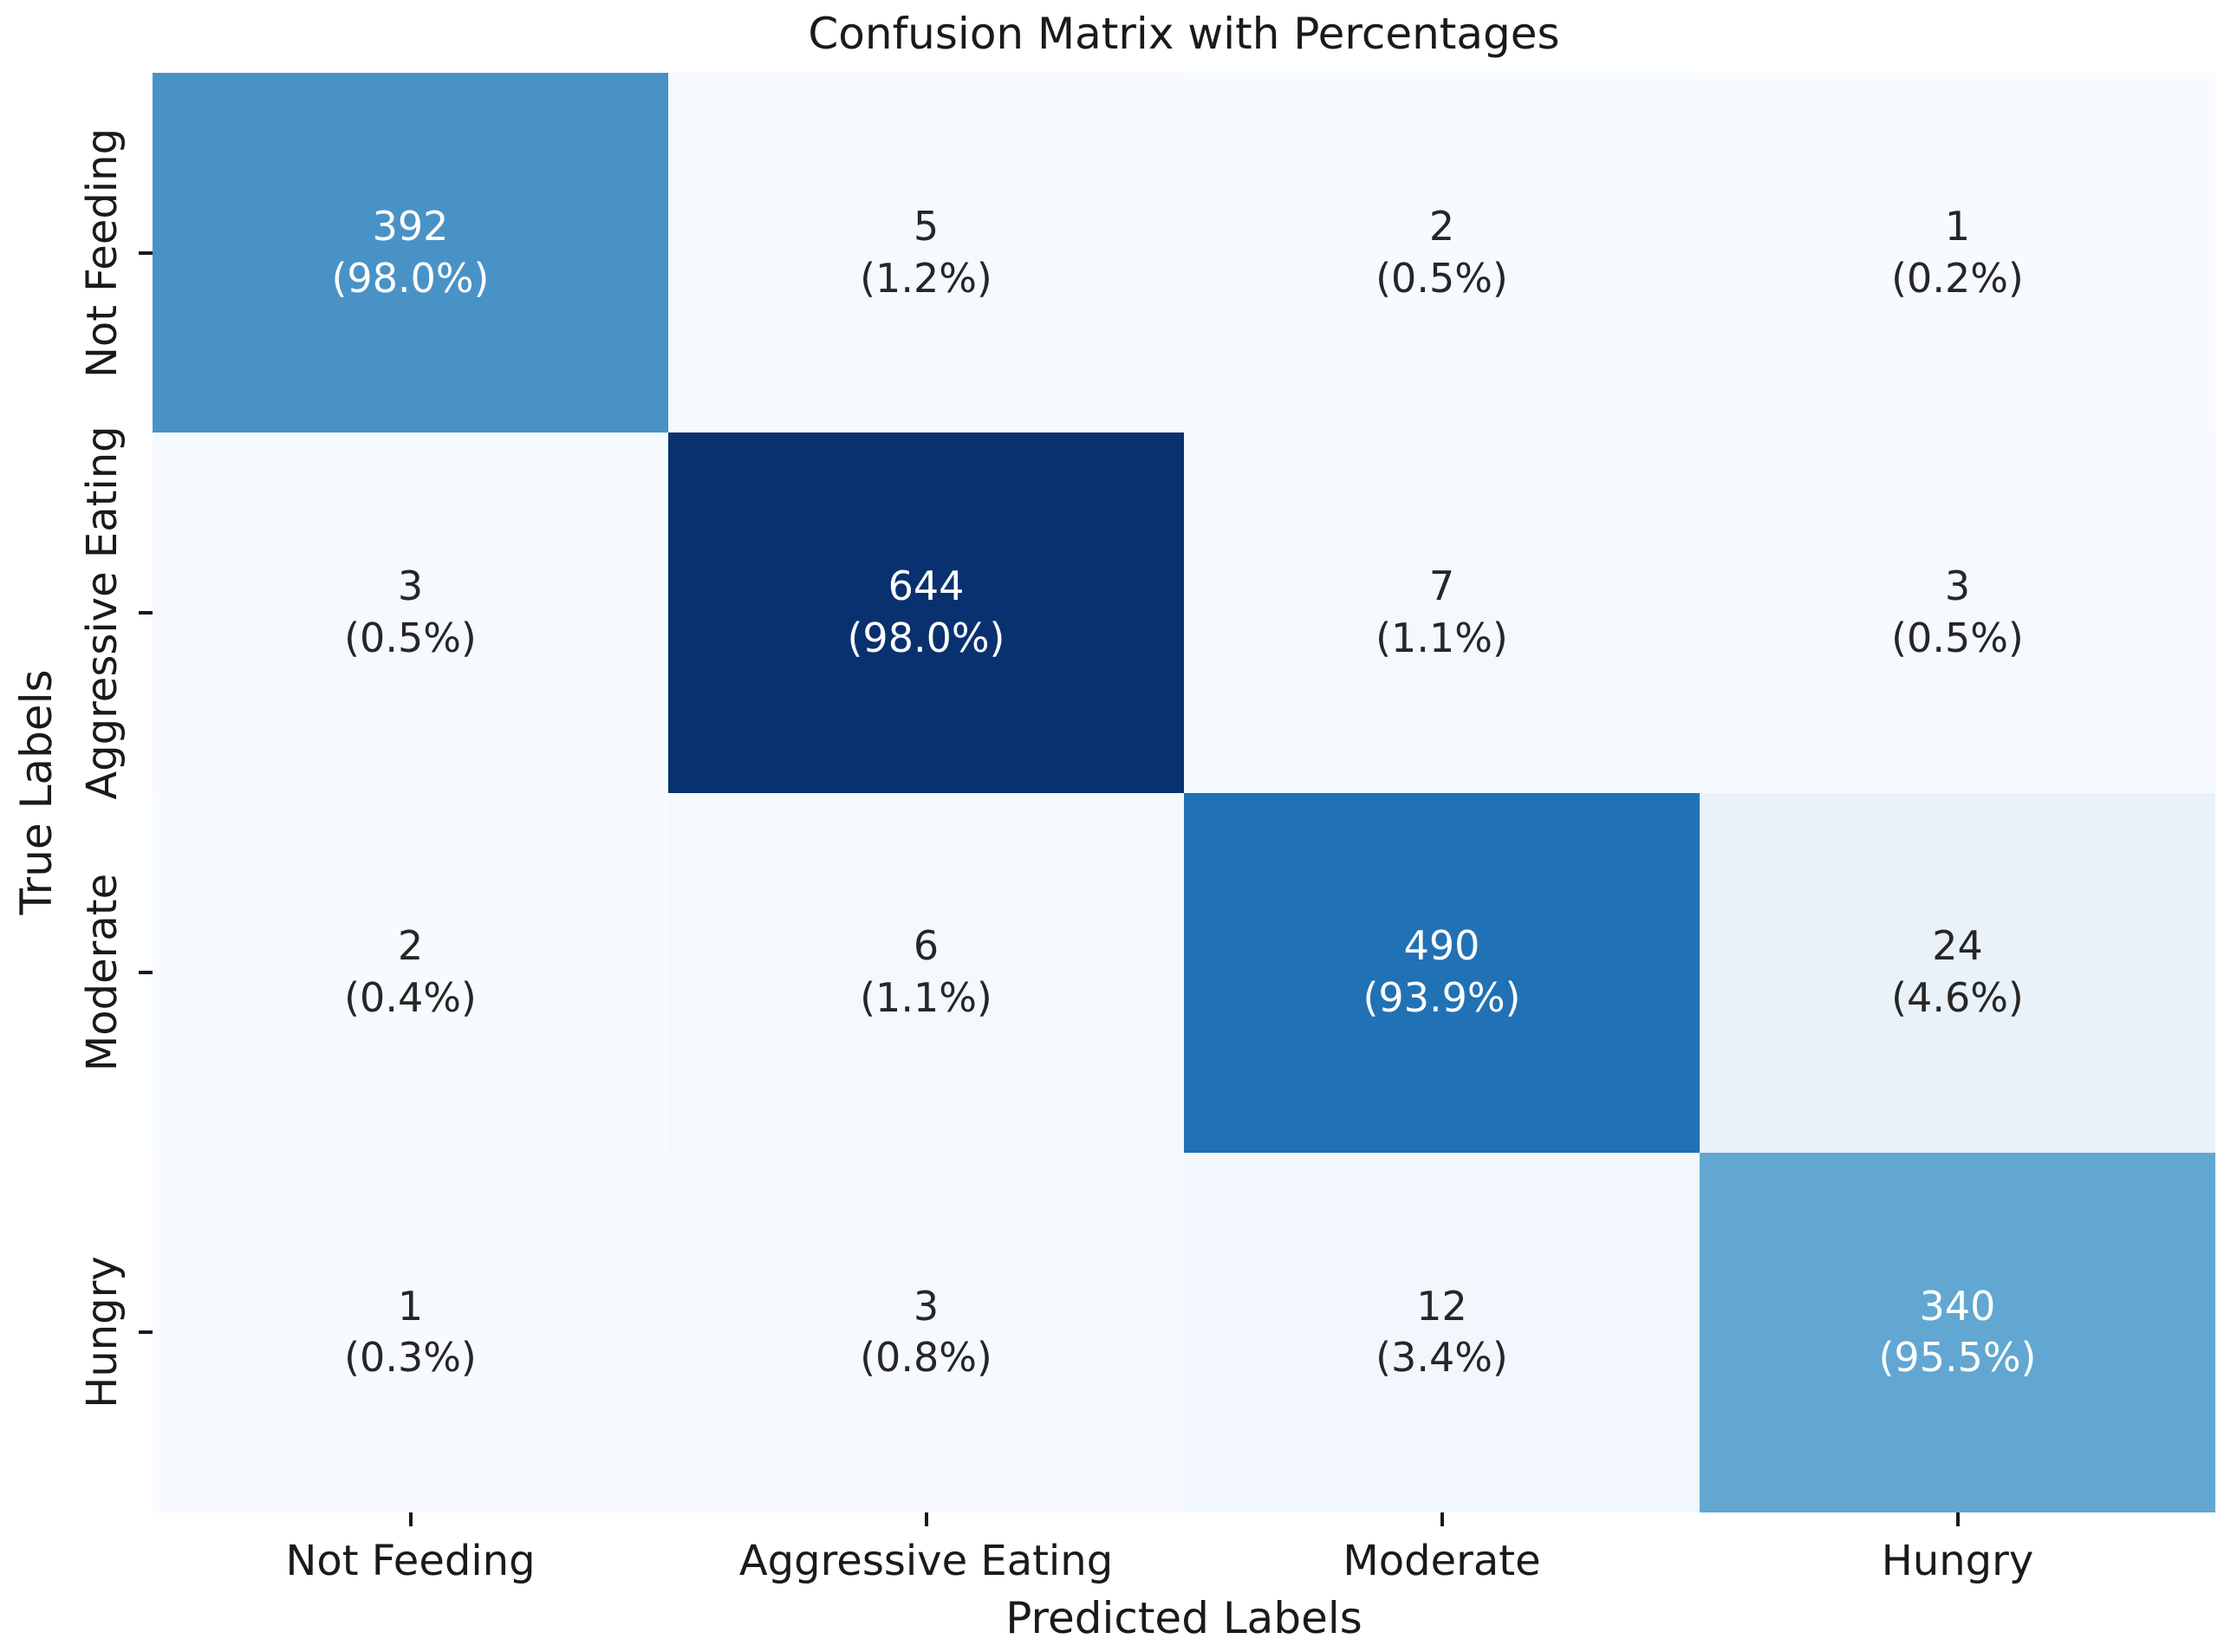  What do you see at coordinates (410, 1332) in the screenshot?
I see `matrix-cell: 1 (0.3%)` at bounding box center [410, 1332].